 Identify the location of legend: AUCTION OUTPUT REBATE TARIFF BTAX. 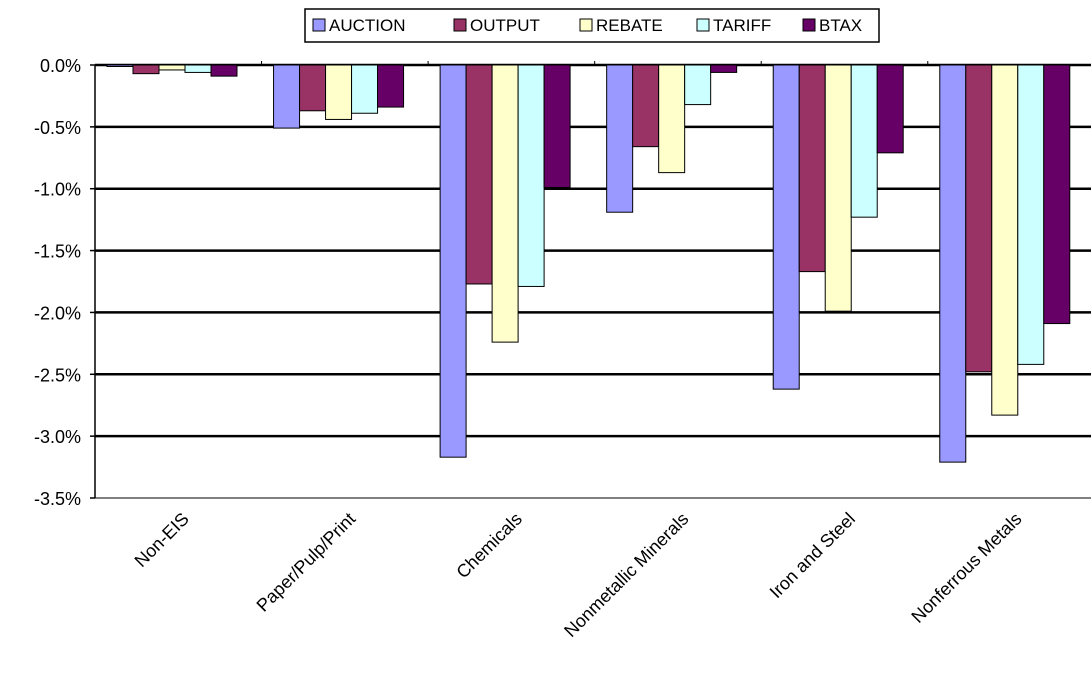
(592, 25).